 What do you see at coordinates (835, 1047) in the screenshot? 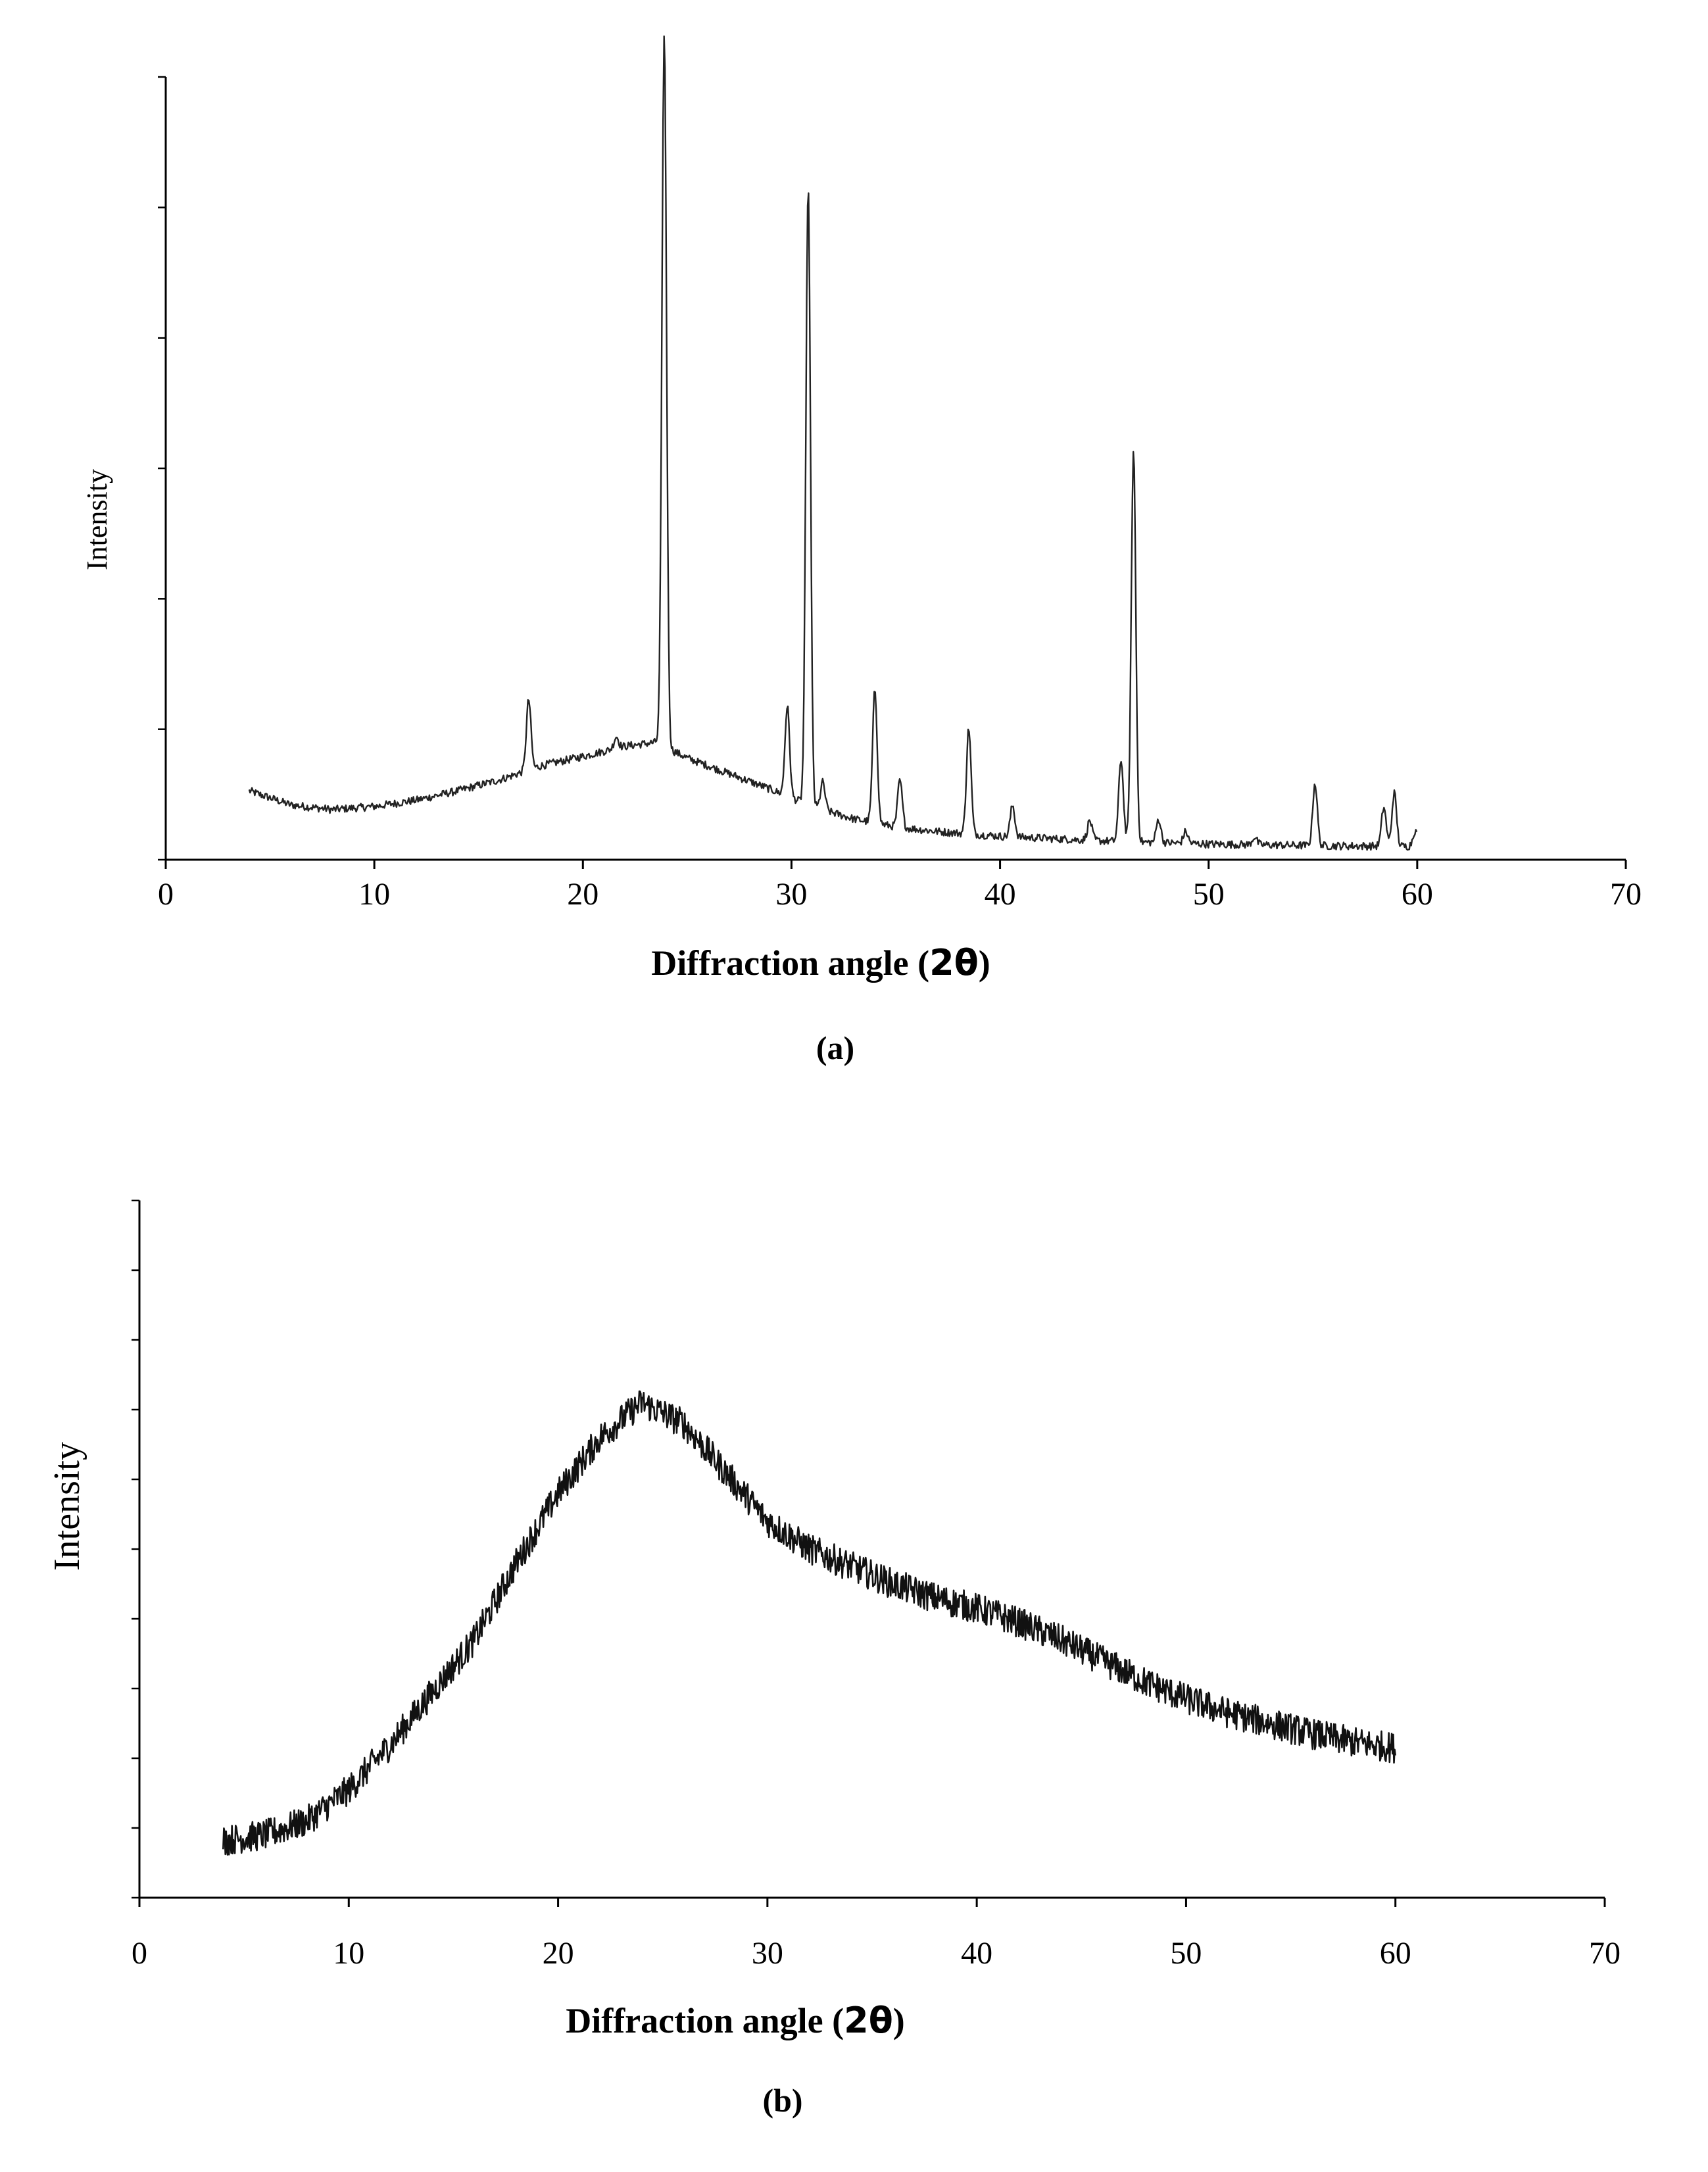
I see `panel-label-a: (a)` at bounding box center [835, 1047].